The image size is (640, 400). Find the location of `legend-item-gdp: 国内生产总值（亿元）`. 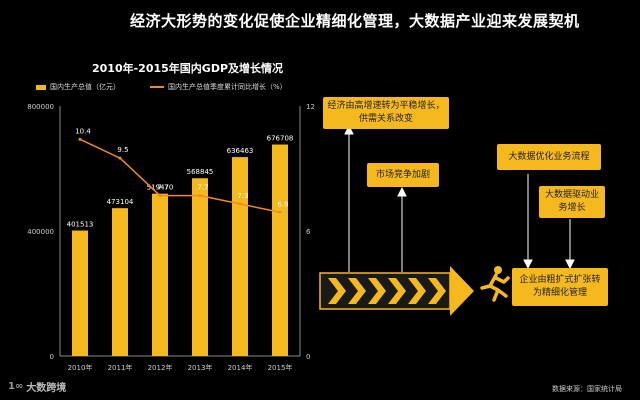

legend-item-gdp: 国内生产总值（亿元） is located at coordinates (78, 87).